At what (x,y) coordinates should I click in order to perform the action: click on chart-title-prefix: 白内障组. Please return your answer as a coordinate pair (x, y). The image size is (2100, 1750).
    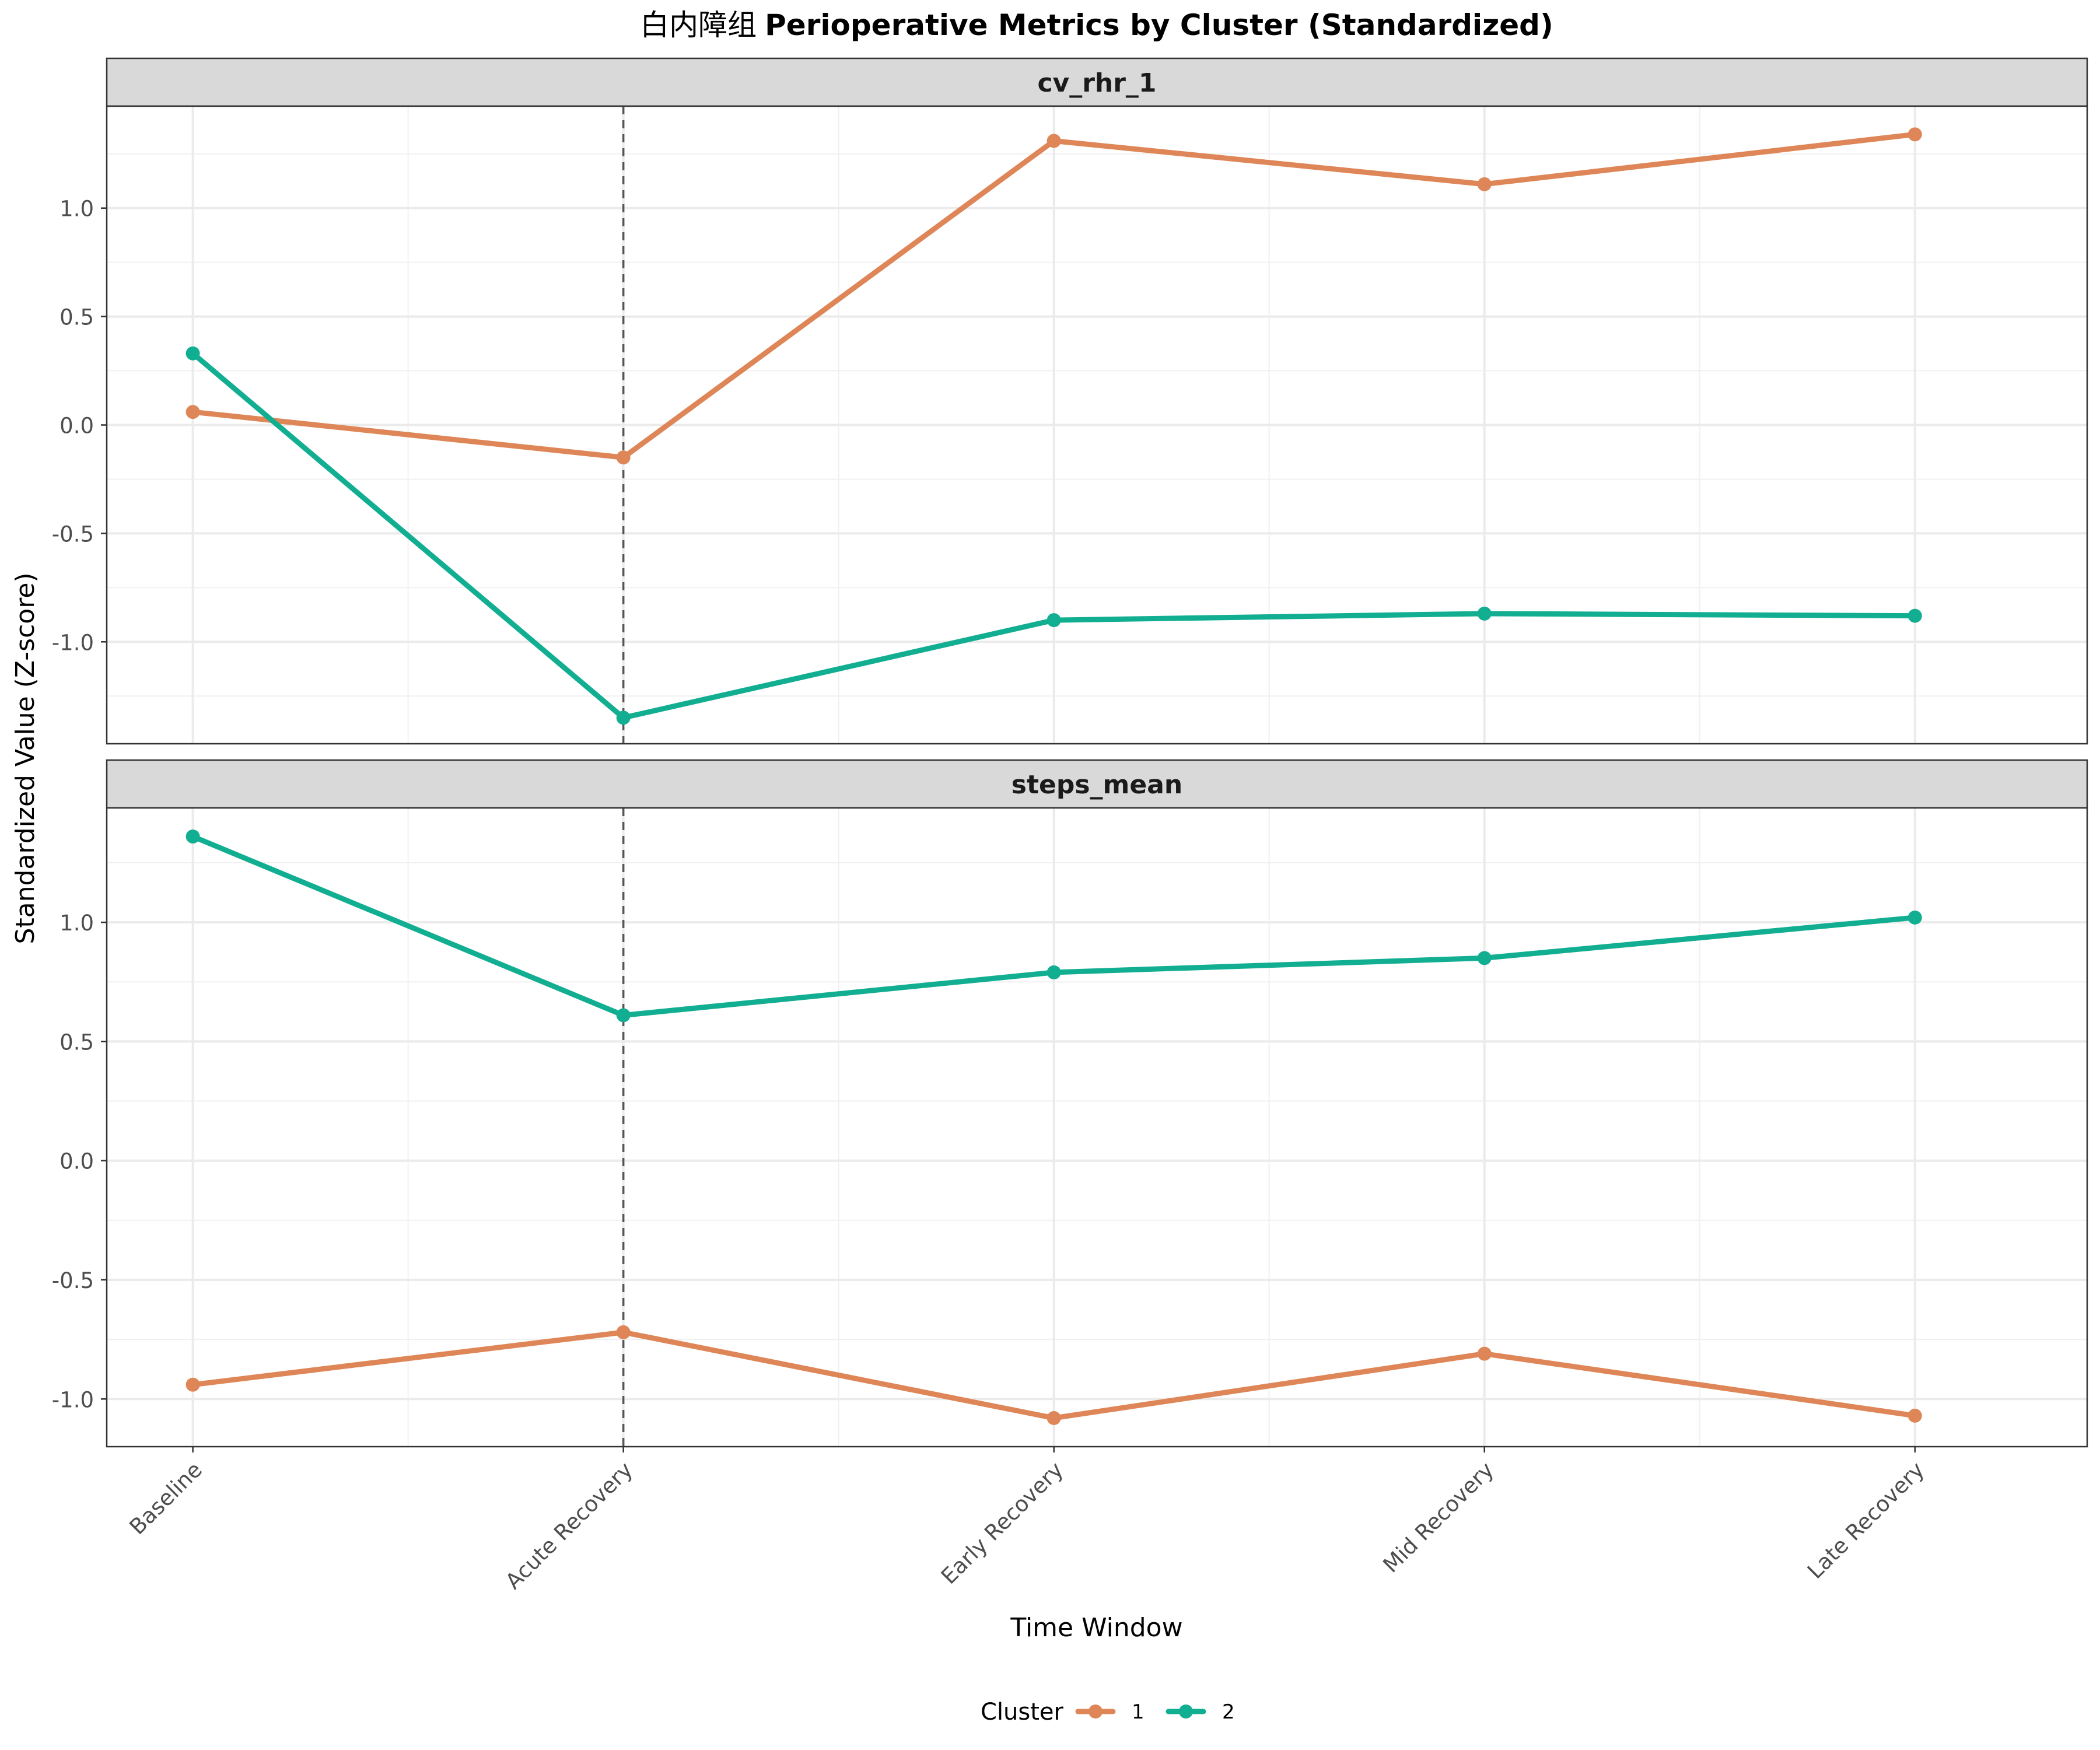
    Looking at the image, I should click on (698, 25).